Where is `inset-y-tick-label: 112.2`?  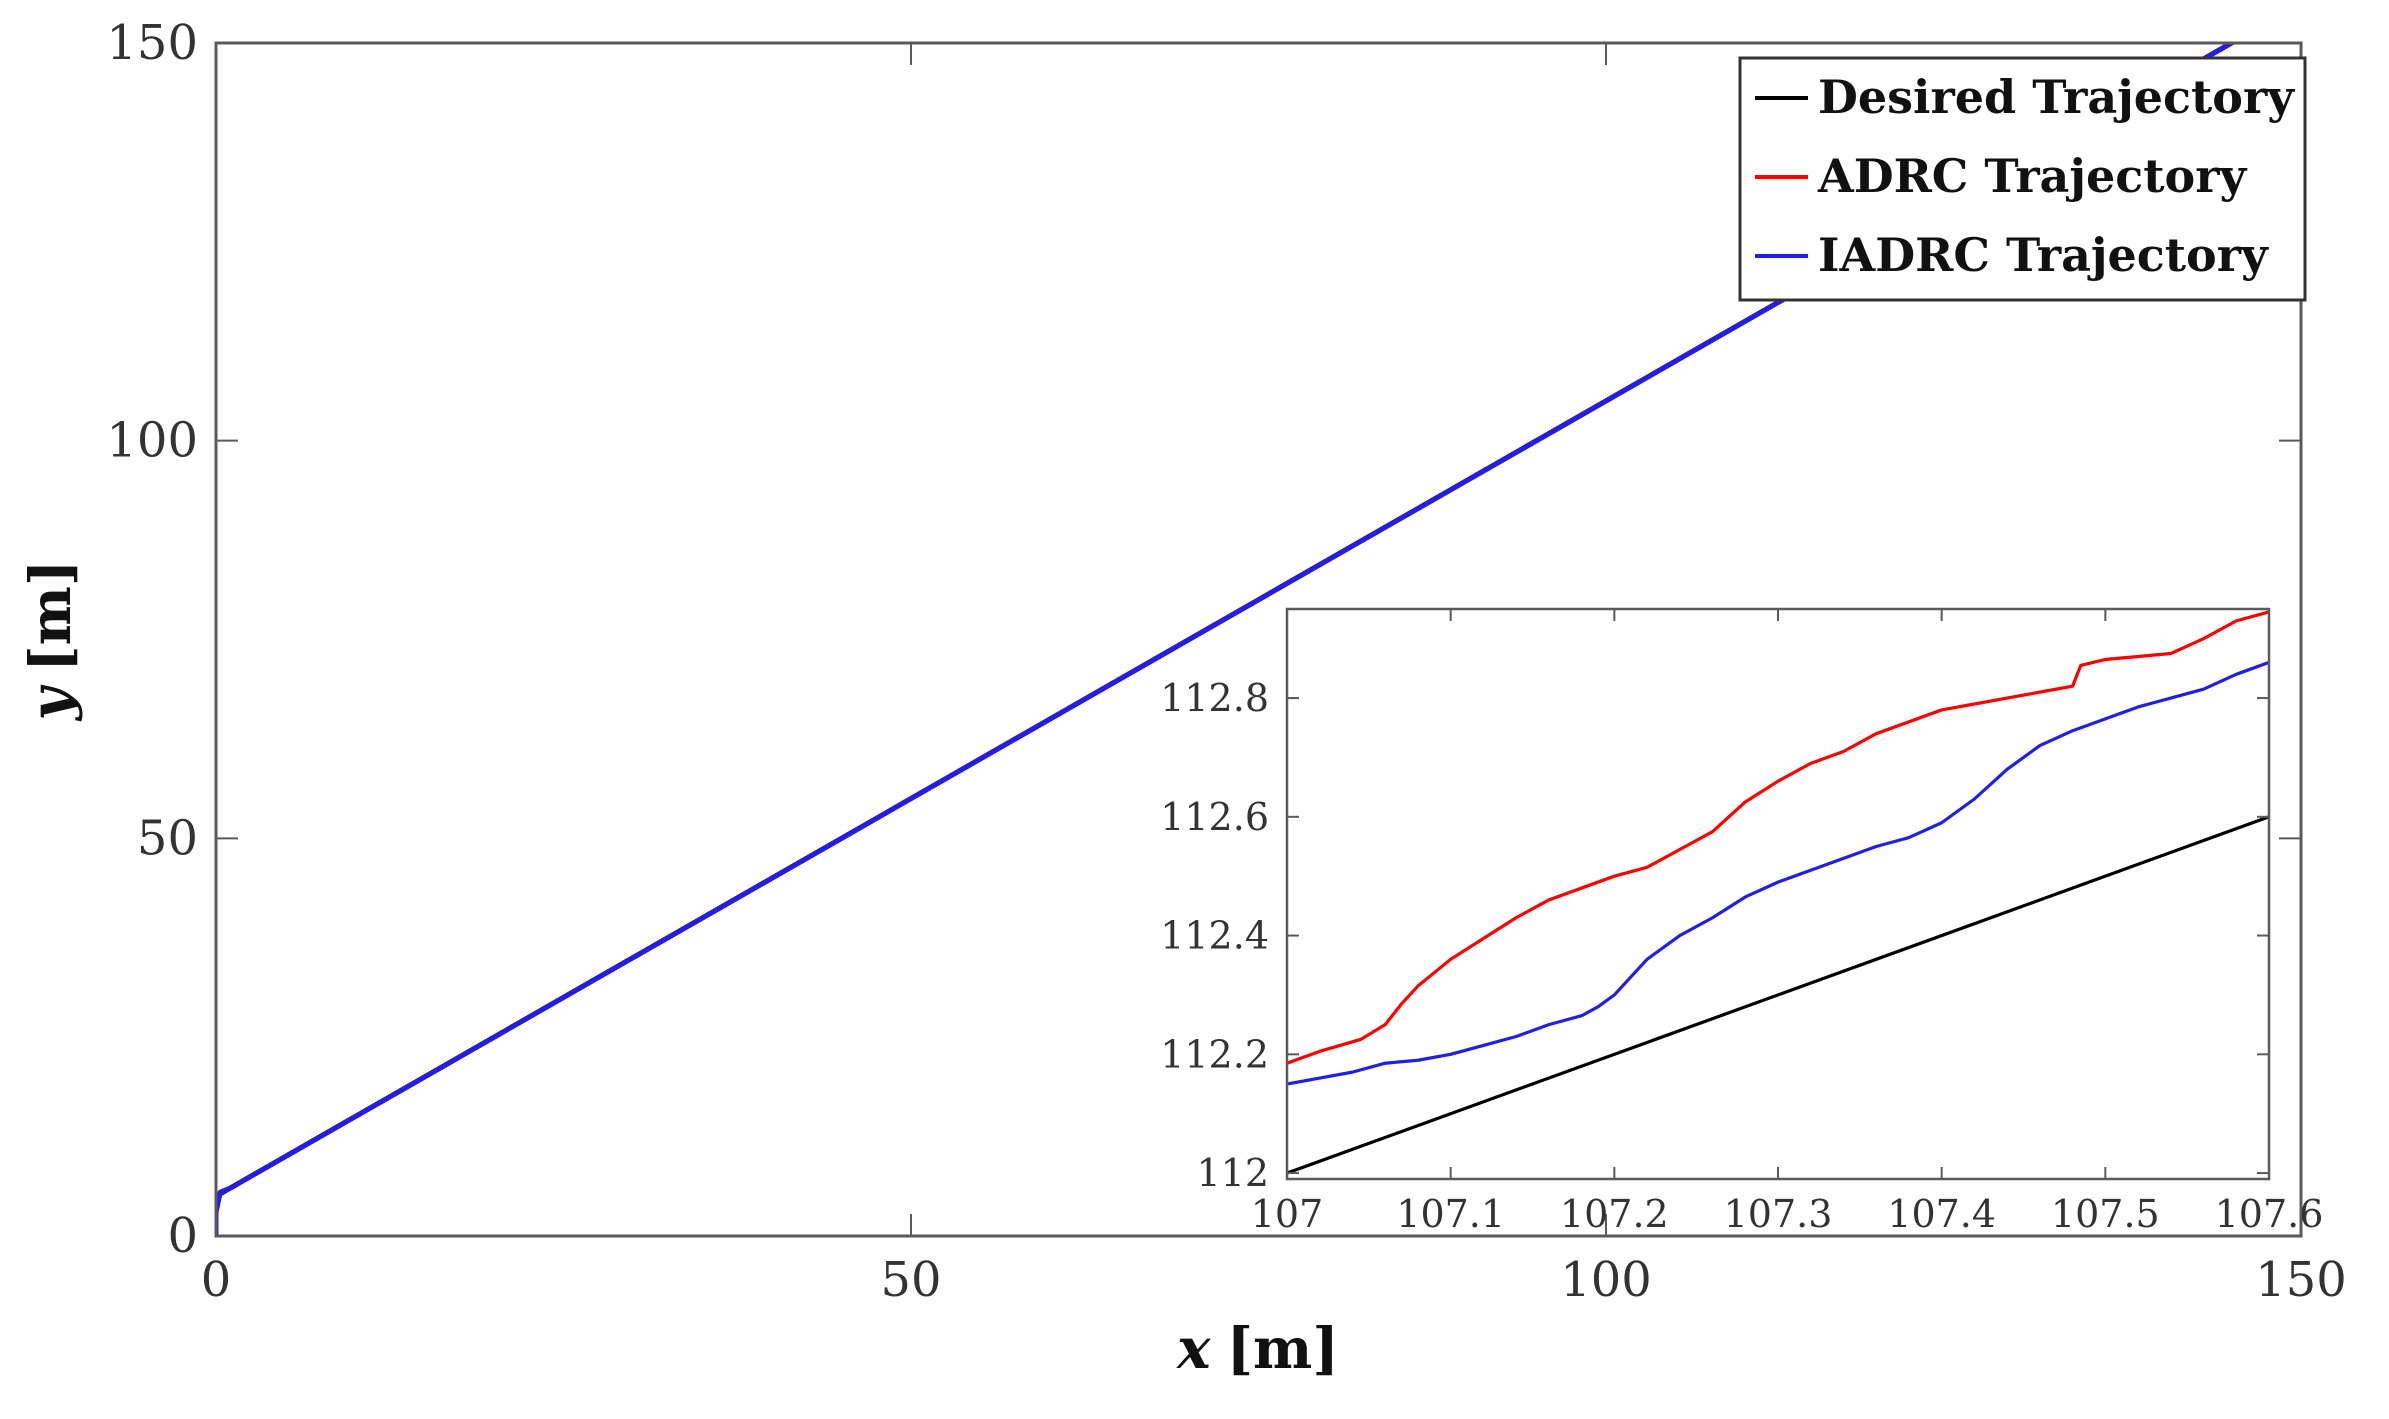 inset-y-tick-label: 112.2 is located at coordinates (1214, 1054).